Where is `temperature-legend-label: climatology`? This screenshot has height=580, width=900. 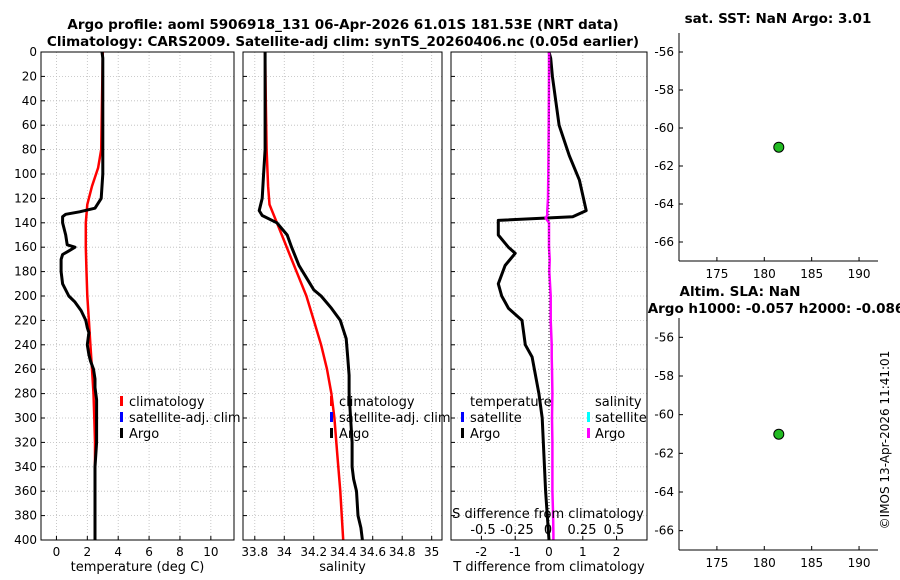
temperature-legend-label: climatology is located at coordinates (167, 402).